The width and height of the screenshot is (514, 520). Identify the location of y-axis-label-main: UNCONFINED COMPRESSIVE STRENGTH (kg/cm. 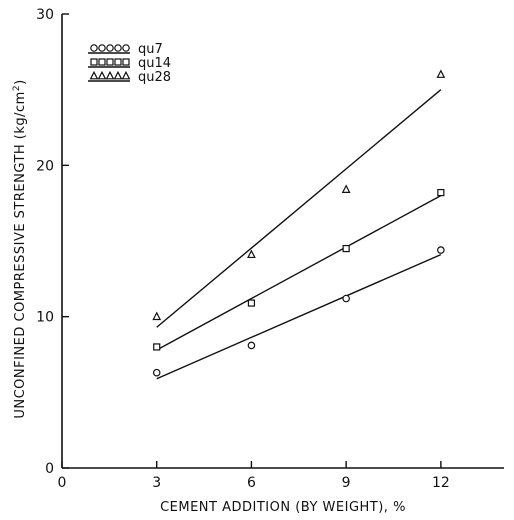
(20, 255).